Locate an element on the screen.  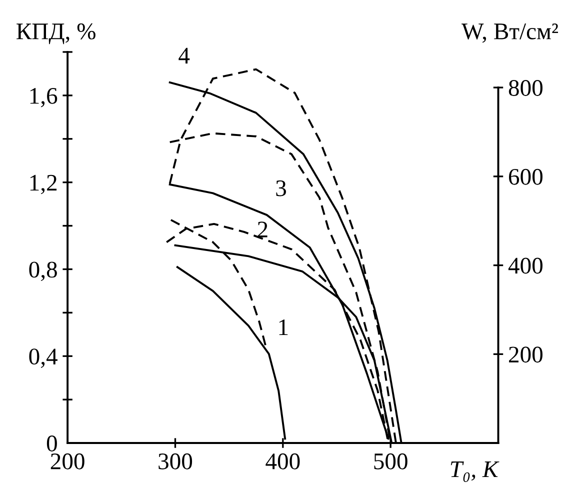
annotation: 4 is located at coordinates (184, 56).